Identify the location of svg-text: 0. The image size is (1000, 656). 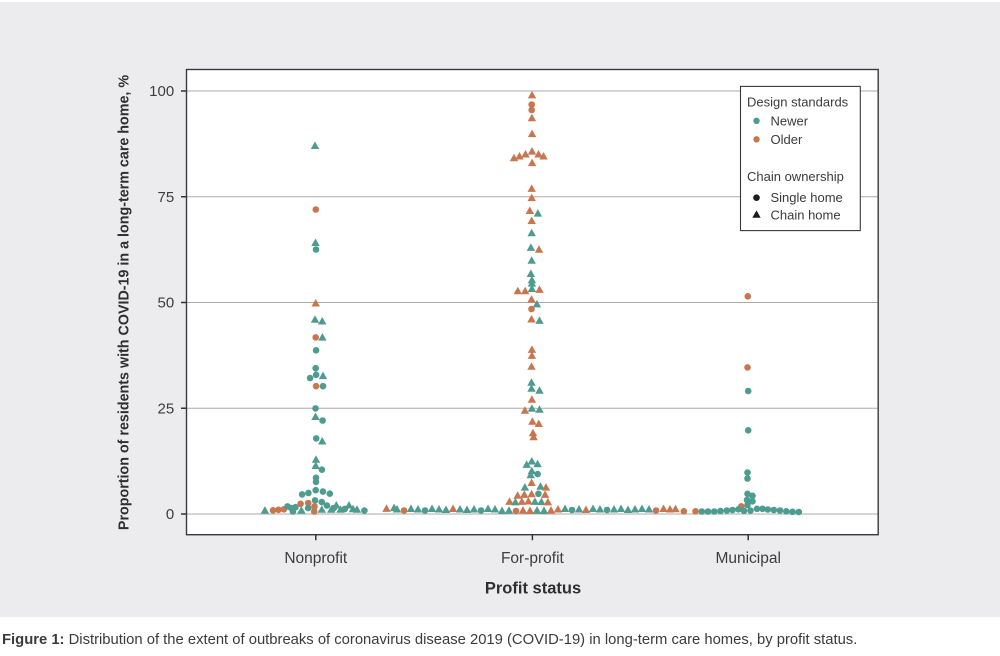
(170, 514).